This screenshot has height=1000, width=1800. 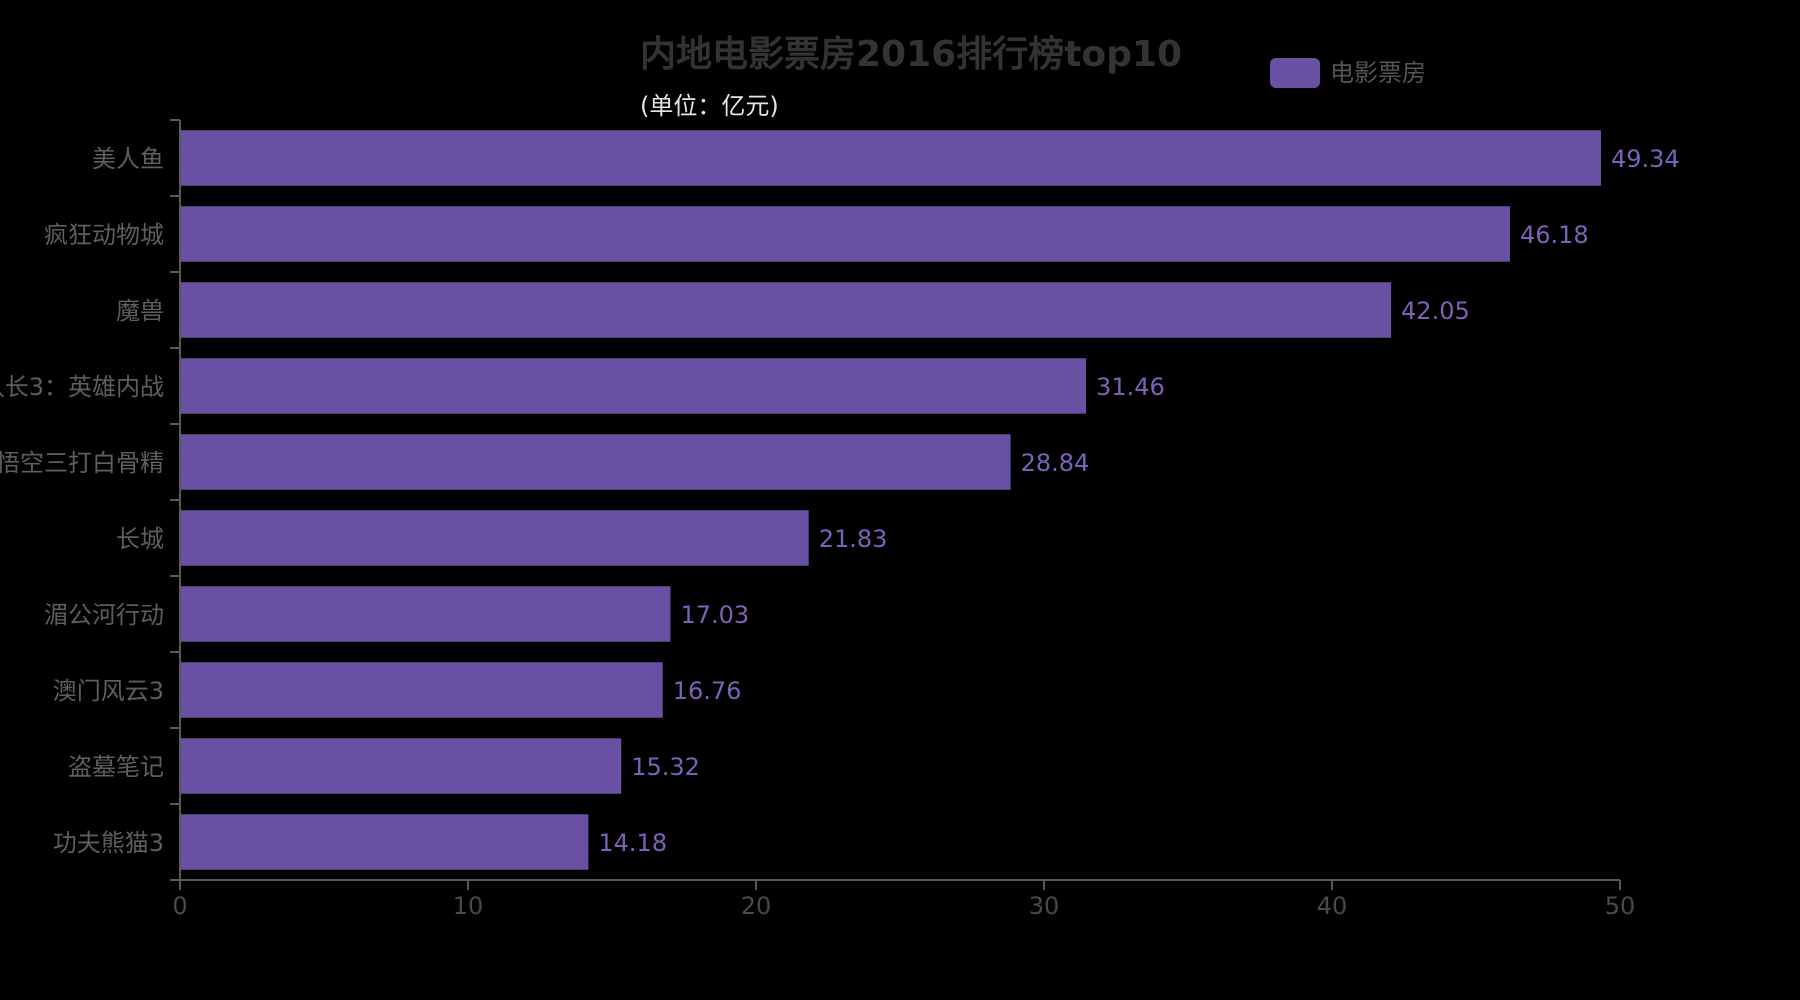 I want to click on chart-title: 内地电影票房2016排行榜top10, so click(x=911, y=54).